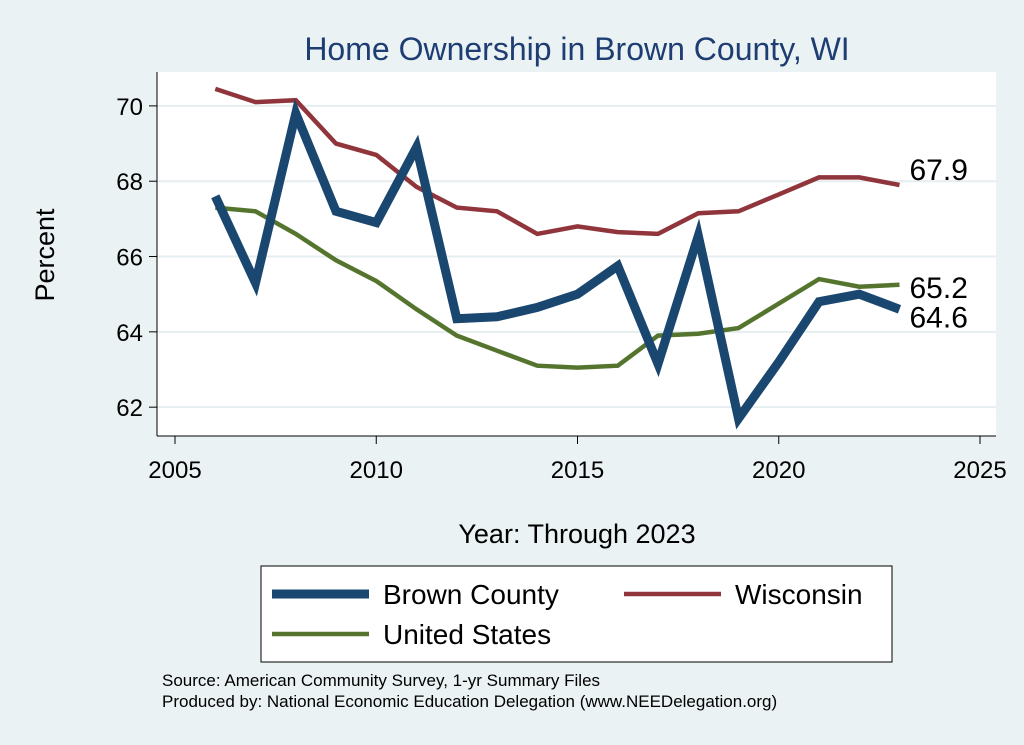 The height and width of the screenshot is (745, 1024). Describe the element at coordinates (129, 258) in the screenshot. I see `y-tick-label-66: 66` at that location.